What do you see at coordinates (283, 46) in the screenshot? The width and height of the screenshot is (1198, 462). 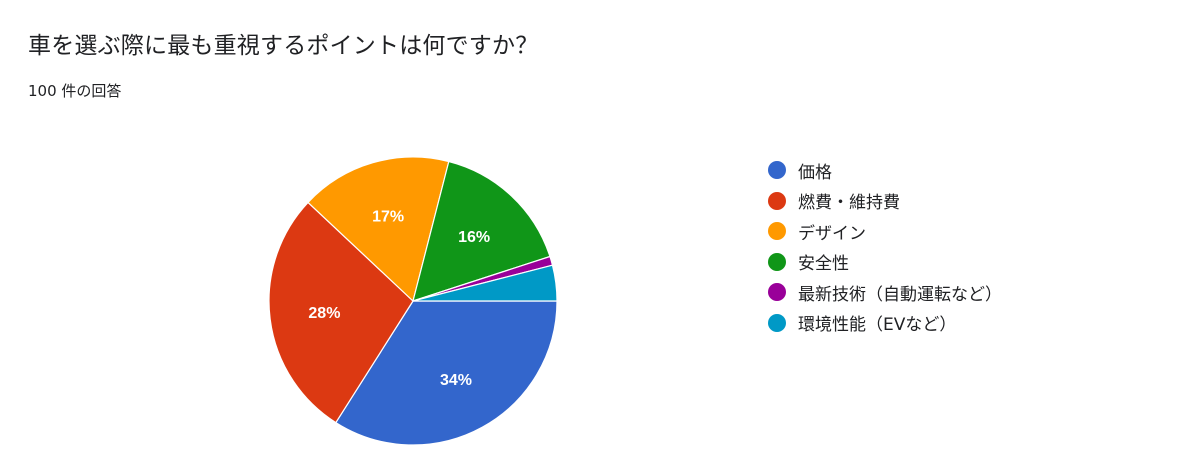 I see `question-title: 車を選ぶ際に最も重視するポイントは何ですか？` at bounding box center [283, 46].